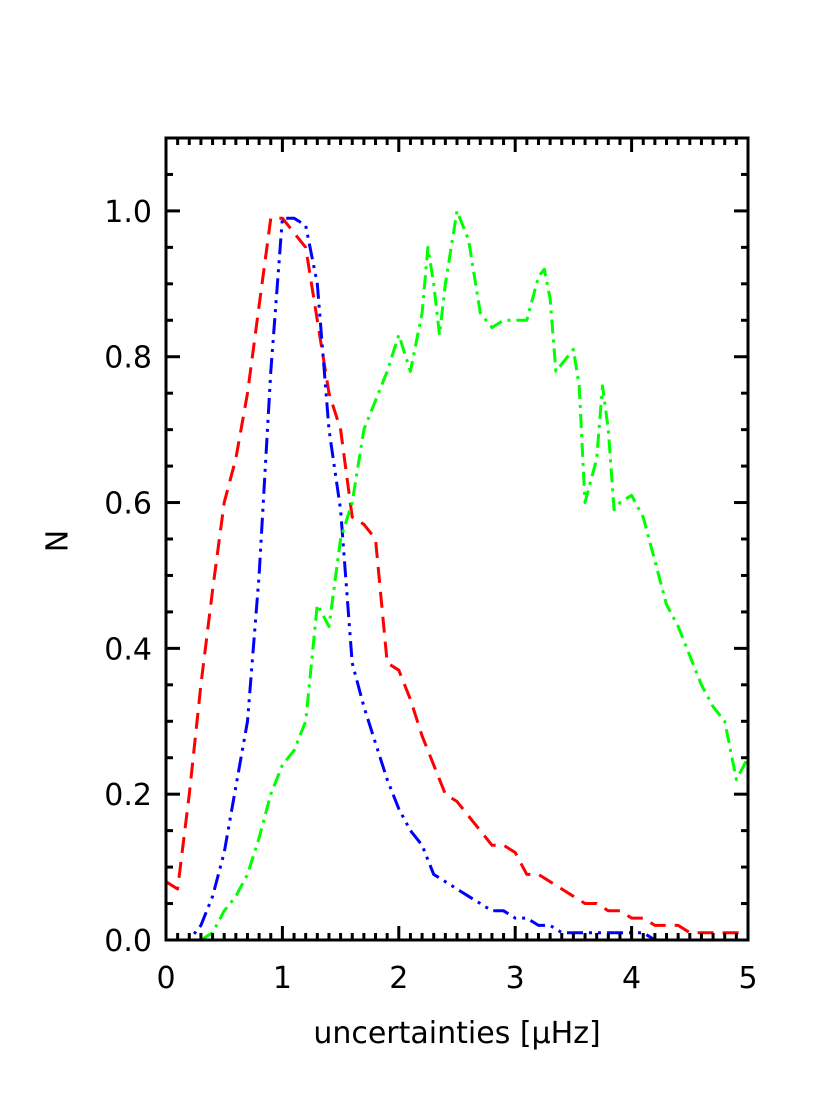  Describe the element at coordinates (398, 978) in the screenshot. I see `x-tick-label: 2` at that location.